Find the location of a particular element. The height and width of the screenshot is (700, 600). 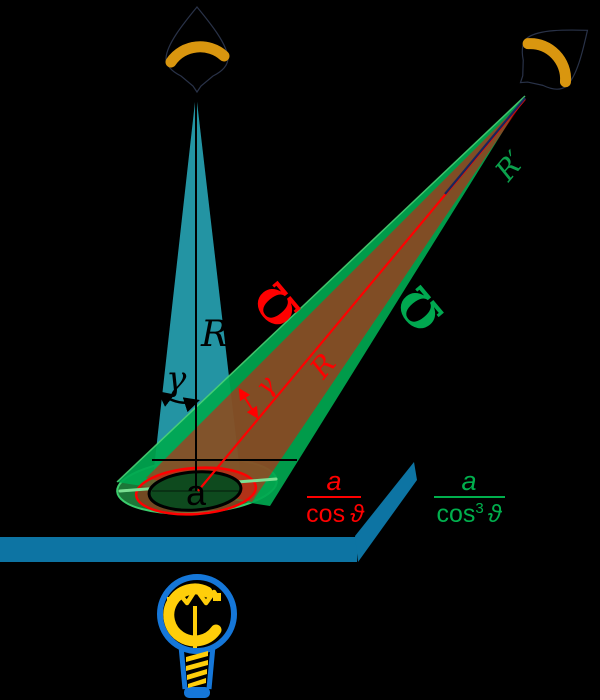

green-cos: cos is located at coordinates (456, 514).